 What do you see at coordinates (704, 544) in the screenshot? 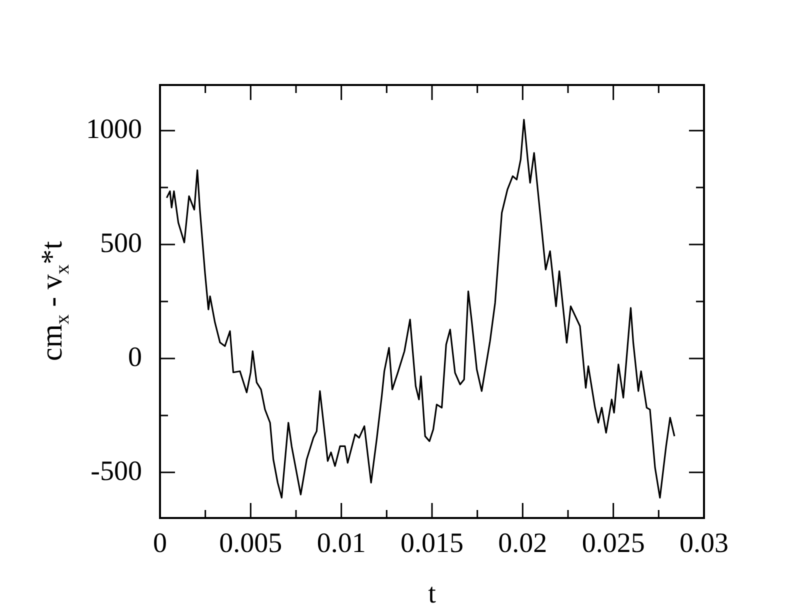
I see `x-tick-label: 0.03` at bounding box center [704, 544].